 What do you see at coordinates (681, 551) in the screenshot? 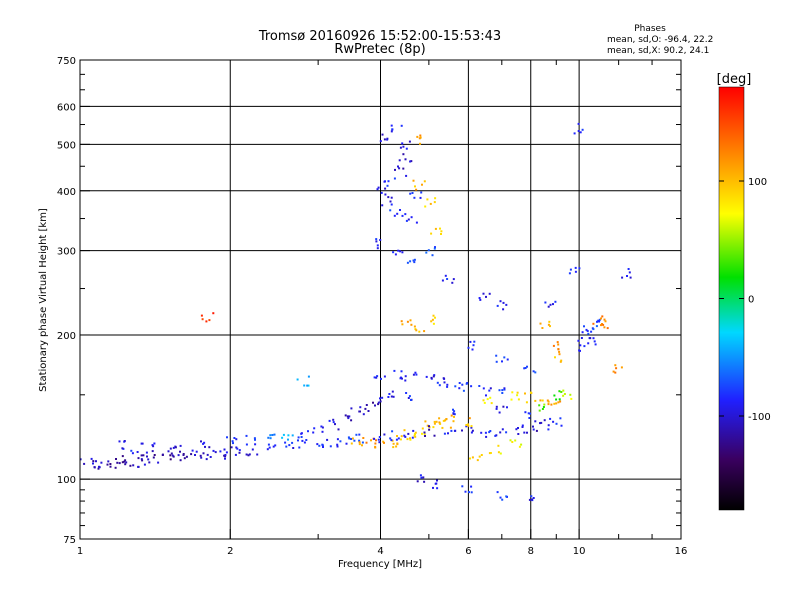
I see `x-tick-label: 16` at bounding box center [681, 551].